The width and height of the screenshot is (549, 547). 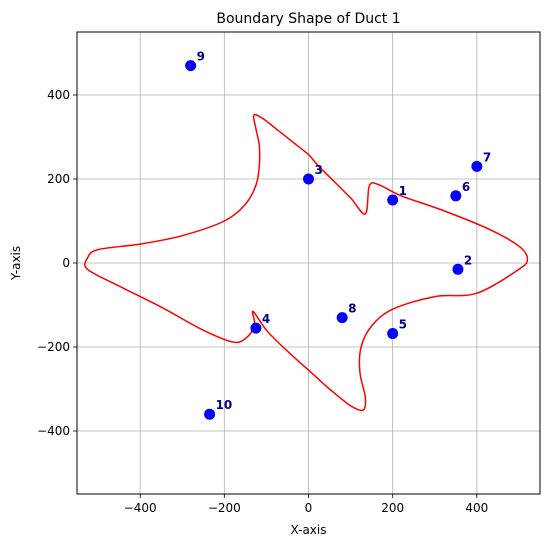 What do you see at coordinates (308, 19) in the screenshot?
I see `chart-title: Boundary Shape of Duct 1` at bounding box center [308, 19].